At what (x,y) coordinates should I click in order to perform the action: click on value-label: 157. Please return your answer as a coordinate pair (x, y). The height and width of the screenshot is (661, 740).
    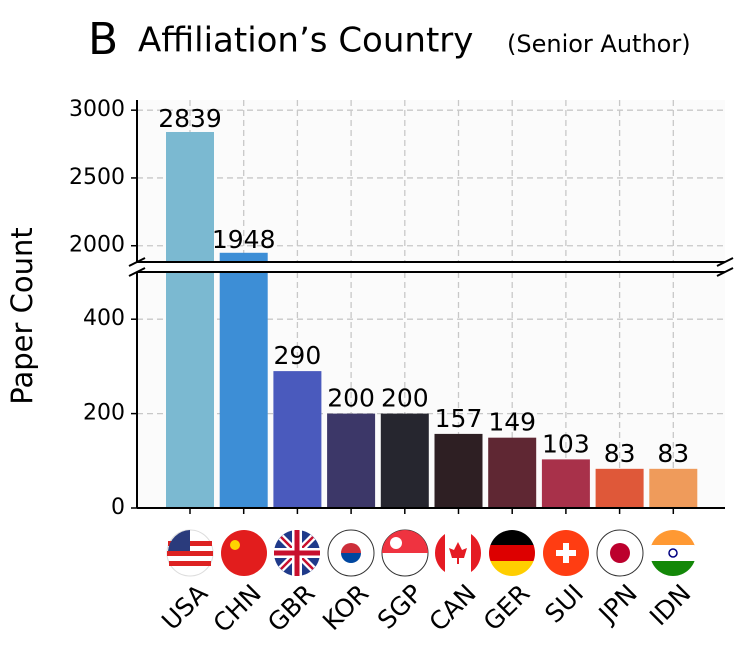
    Looking at the image, I should click on (459, 418).